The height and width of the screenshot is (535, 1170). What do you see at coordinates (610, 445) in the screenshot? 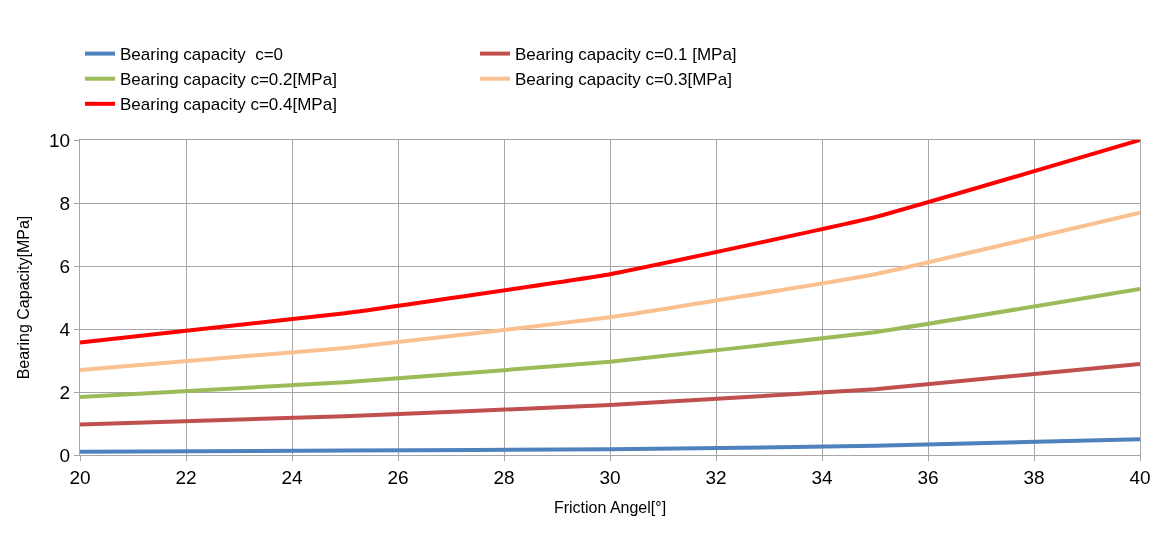
I see `line-series` at bounding box center [610, 445].